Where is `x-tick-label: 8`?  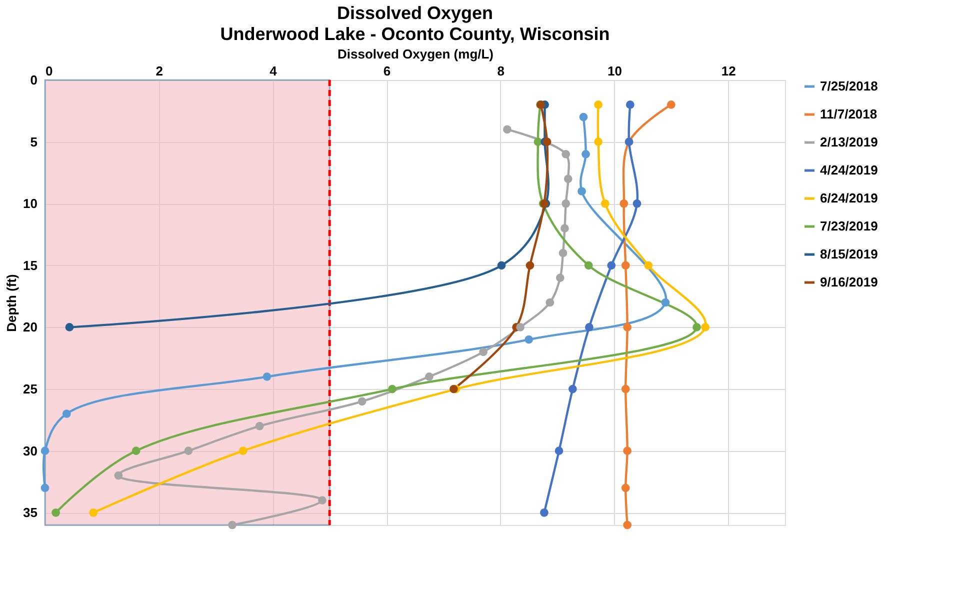 x-tick-label: 8 is located at coordinates (500, 71).